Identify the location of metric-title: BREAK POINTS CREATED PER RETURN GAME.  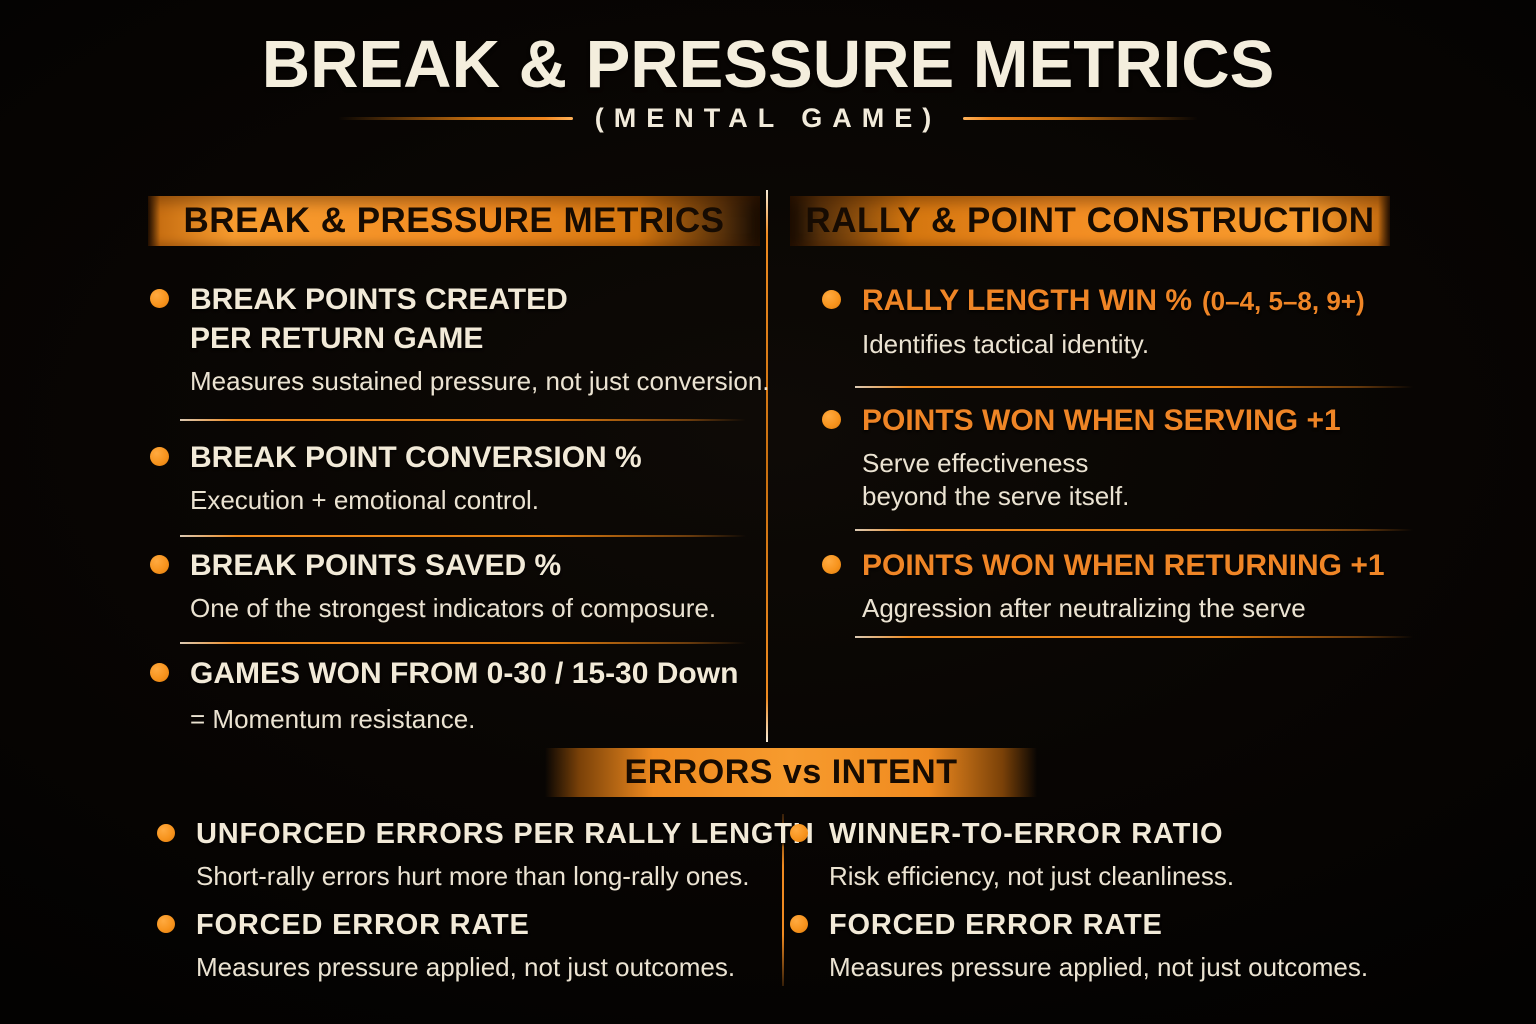
(379, 319).